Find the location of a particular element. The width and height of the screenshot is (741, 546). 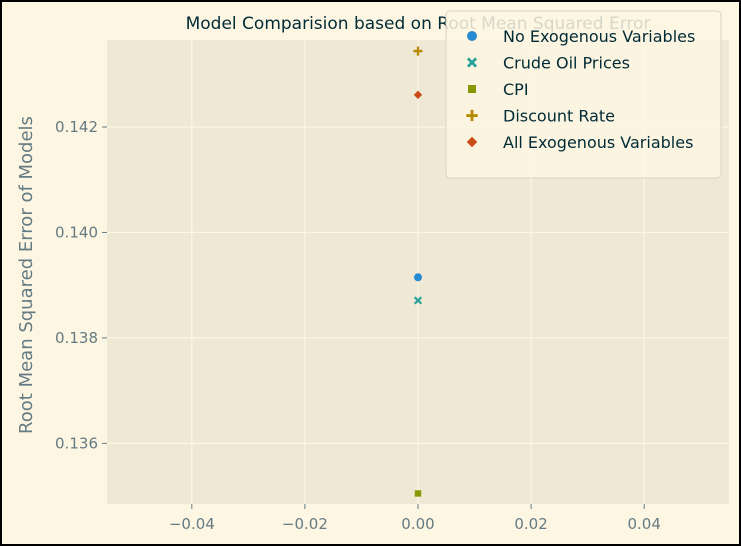

y-tick-label: 0.138 is located at coordinates (76, 338).